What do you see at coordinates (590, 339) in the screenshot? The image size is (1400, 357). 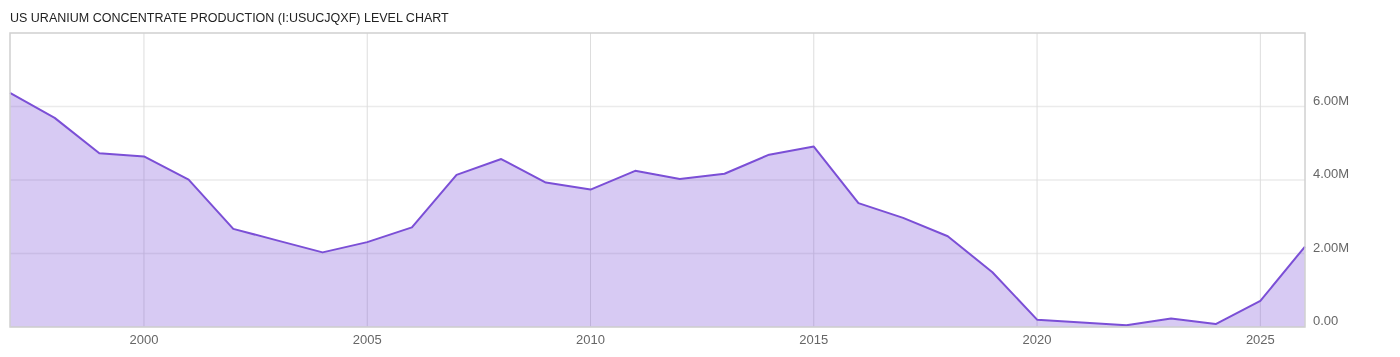 I see `x-tick-label: 2010` at bounding box center [590, 339].